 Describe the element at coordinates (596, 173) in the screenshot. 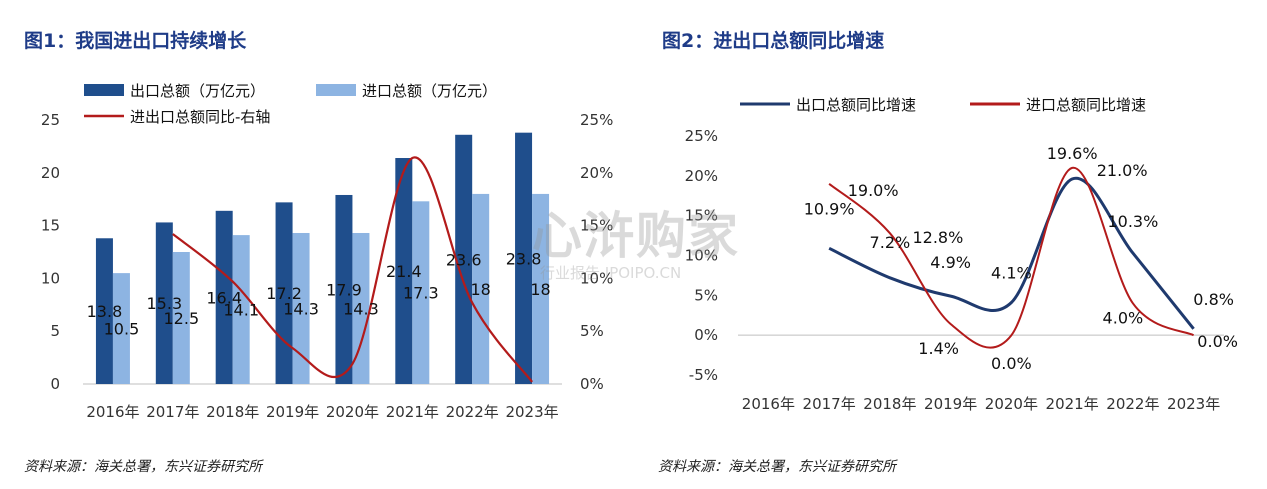

I see `y2-axis-tick: 20%` at that location.